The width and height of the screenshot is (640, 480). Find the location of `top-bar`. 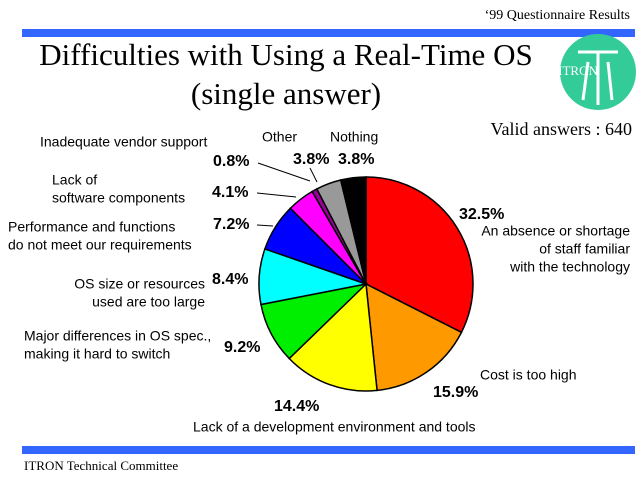

top-bar is located at coordinates (328, 33).